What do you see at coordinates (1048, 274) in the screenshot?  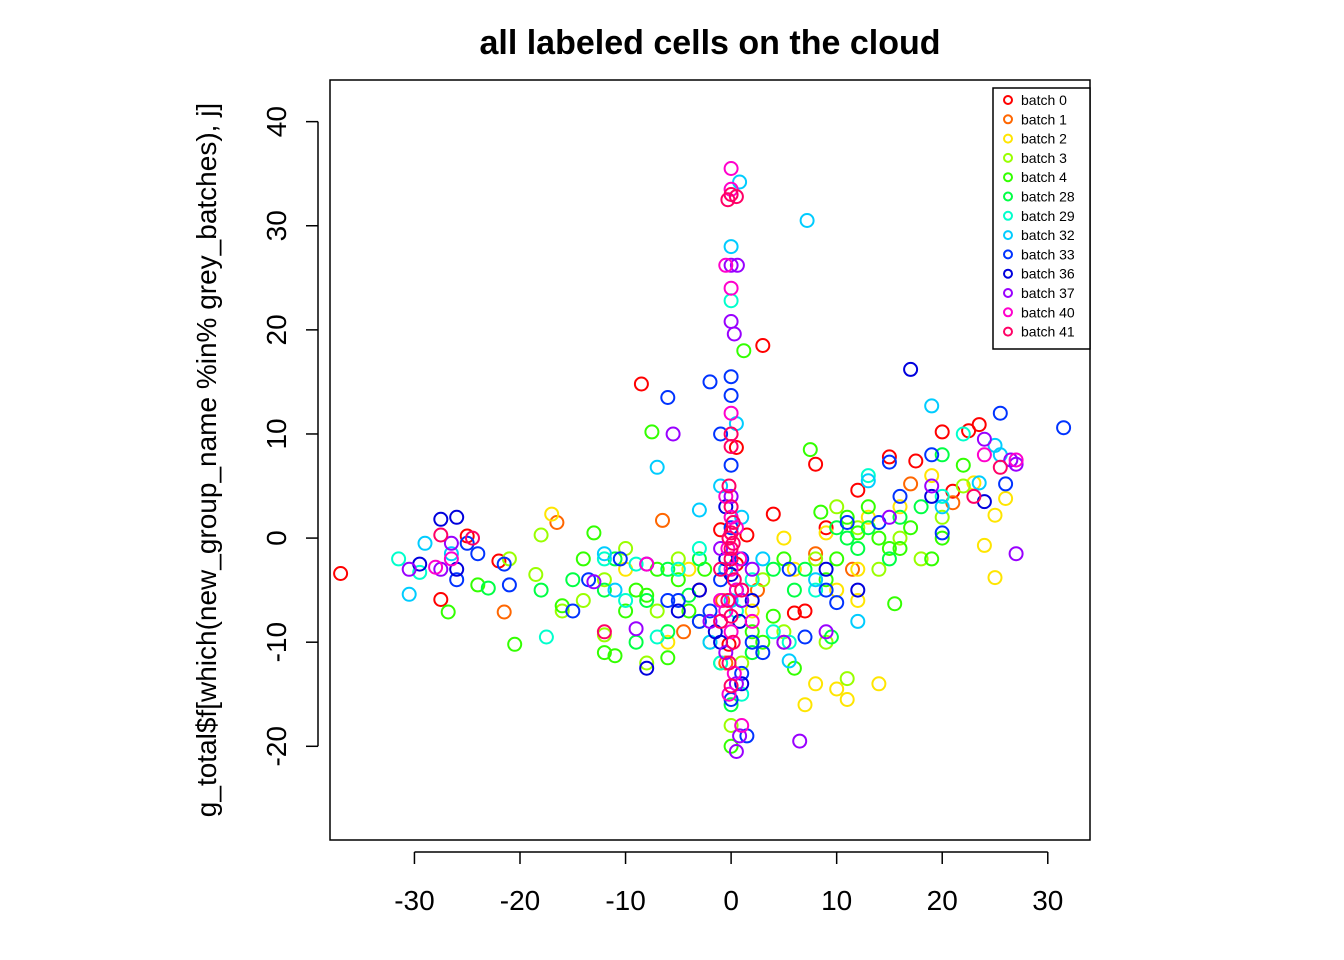 I see `legend-entry: batch 36` at bounding box center [1048, 274].